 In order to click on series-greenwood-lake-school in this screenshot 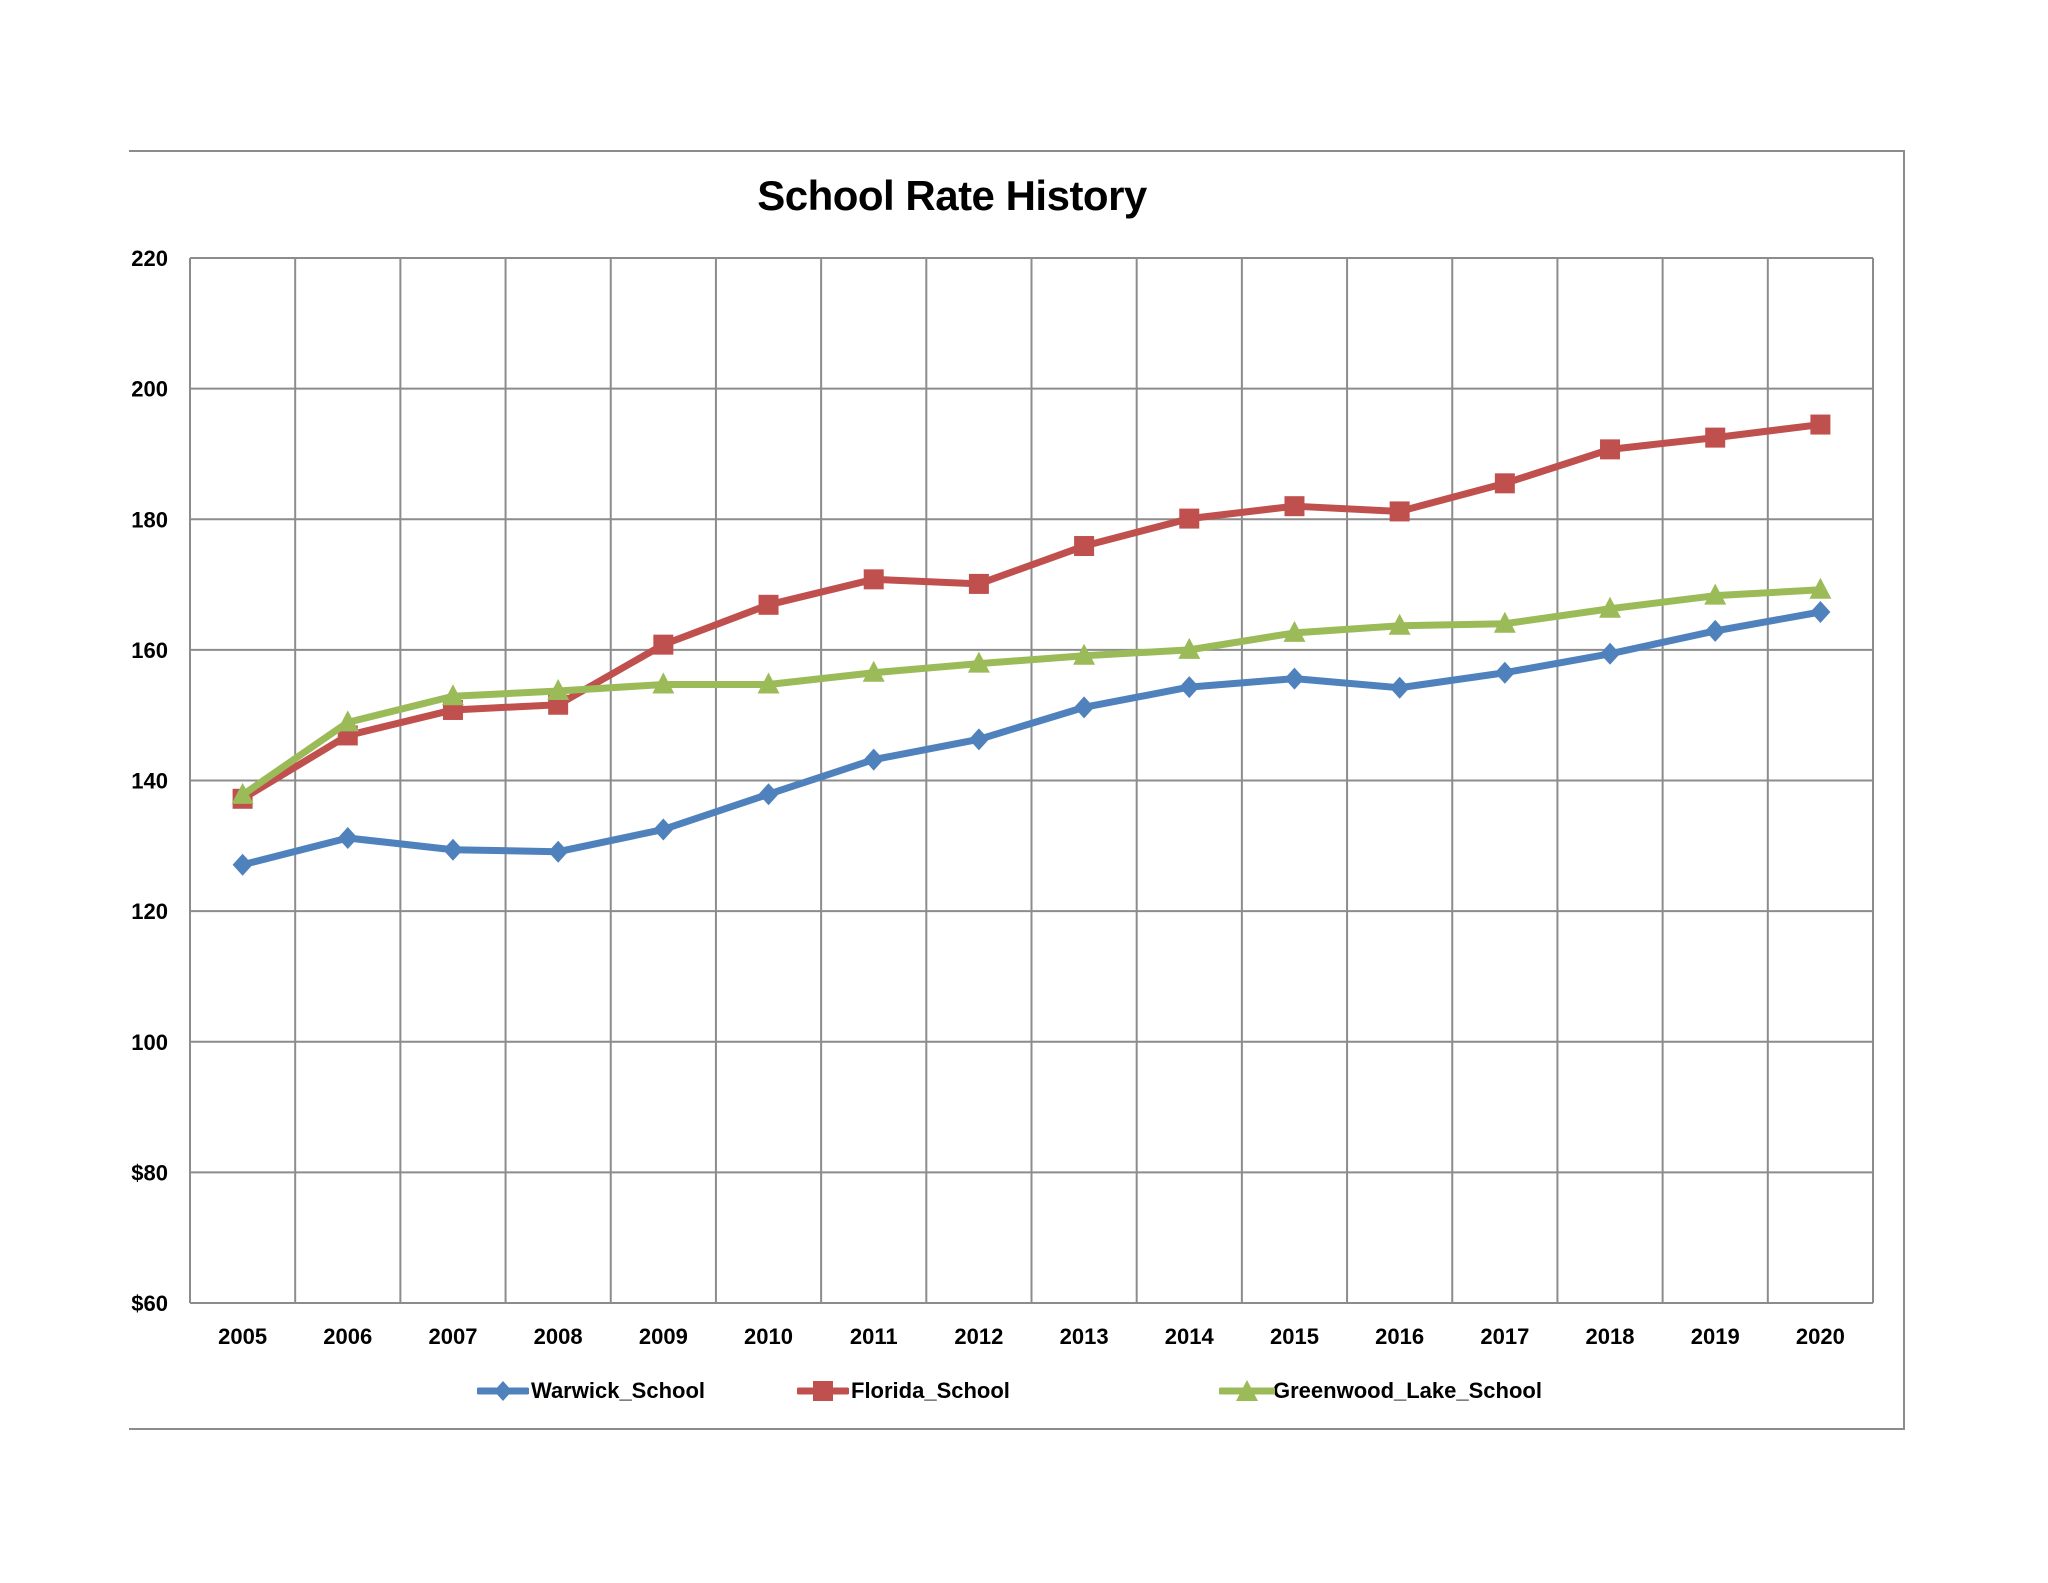, I will do `click(1031, 690)`.